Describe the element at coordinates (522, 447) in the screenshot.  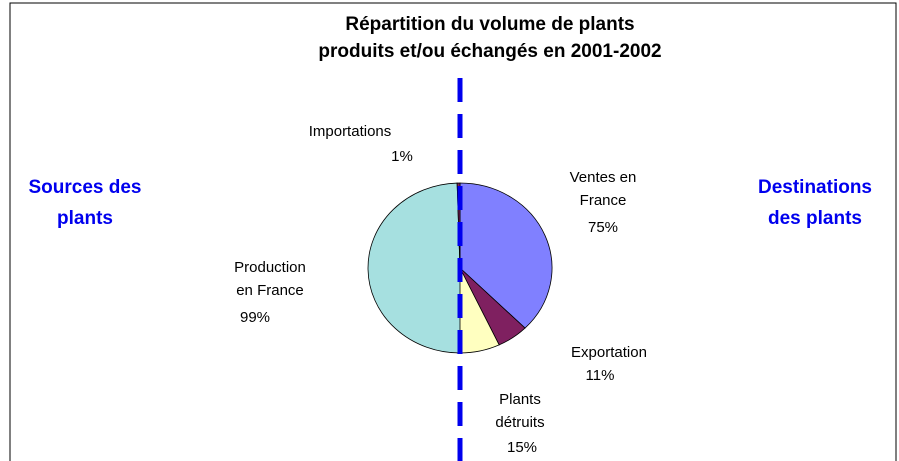
I see `value-label: 15%` at that location.